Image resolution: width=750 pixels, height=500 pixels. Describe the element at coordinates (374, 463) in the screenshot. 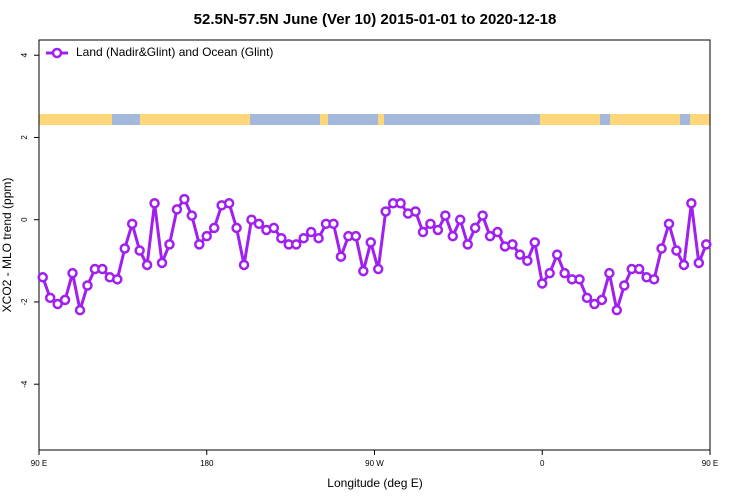

I see `x-tick-label: 90 W` at that location.